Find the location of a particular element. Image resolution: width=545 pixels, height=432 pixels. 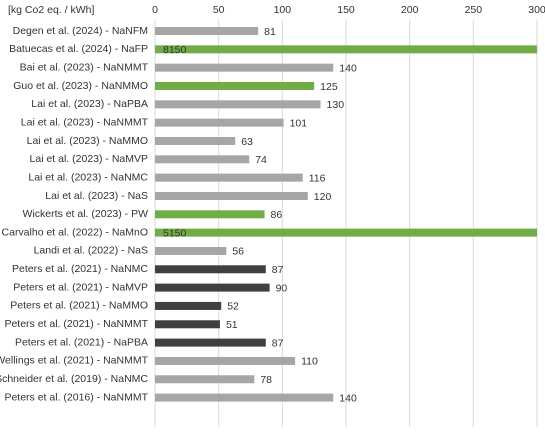

value-label: 56 is located at coordinates (238, 252).